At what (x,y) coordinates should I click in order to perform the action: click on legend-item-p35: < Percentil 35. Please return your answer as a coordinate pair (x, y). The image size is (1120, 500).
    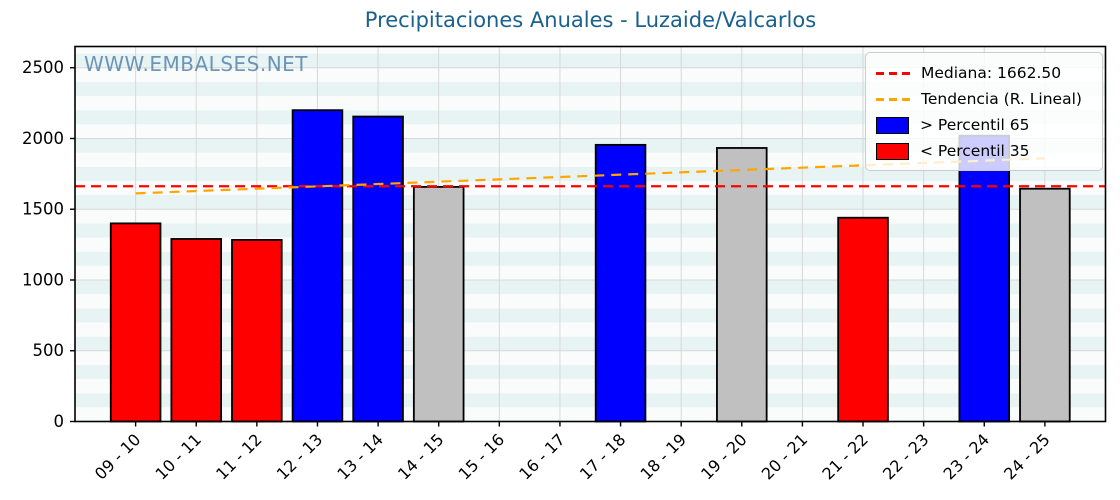
    Looking at the image, I should click on (984, 151).